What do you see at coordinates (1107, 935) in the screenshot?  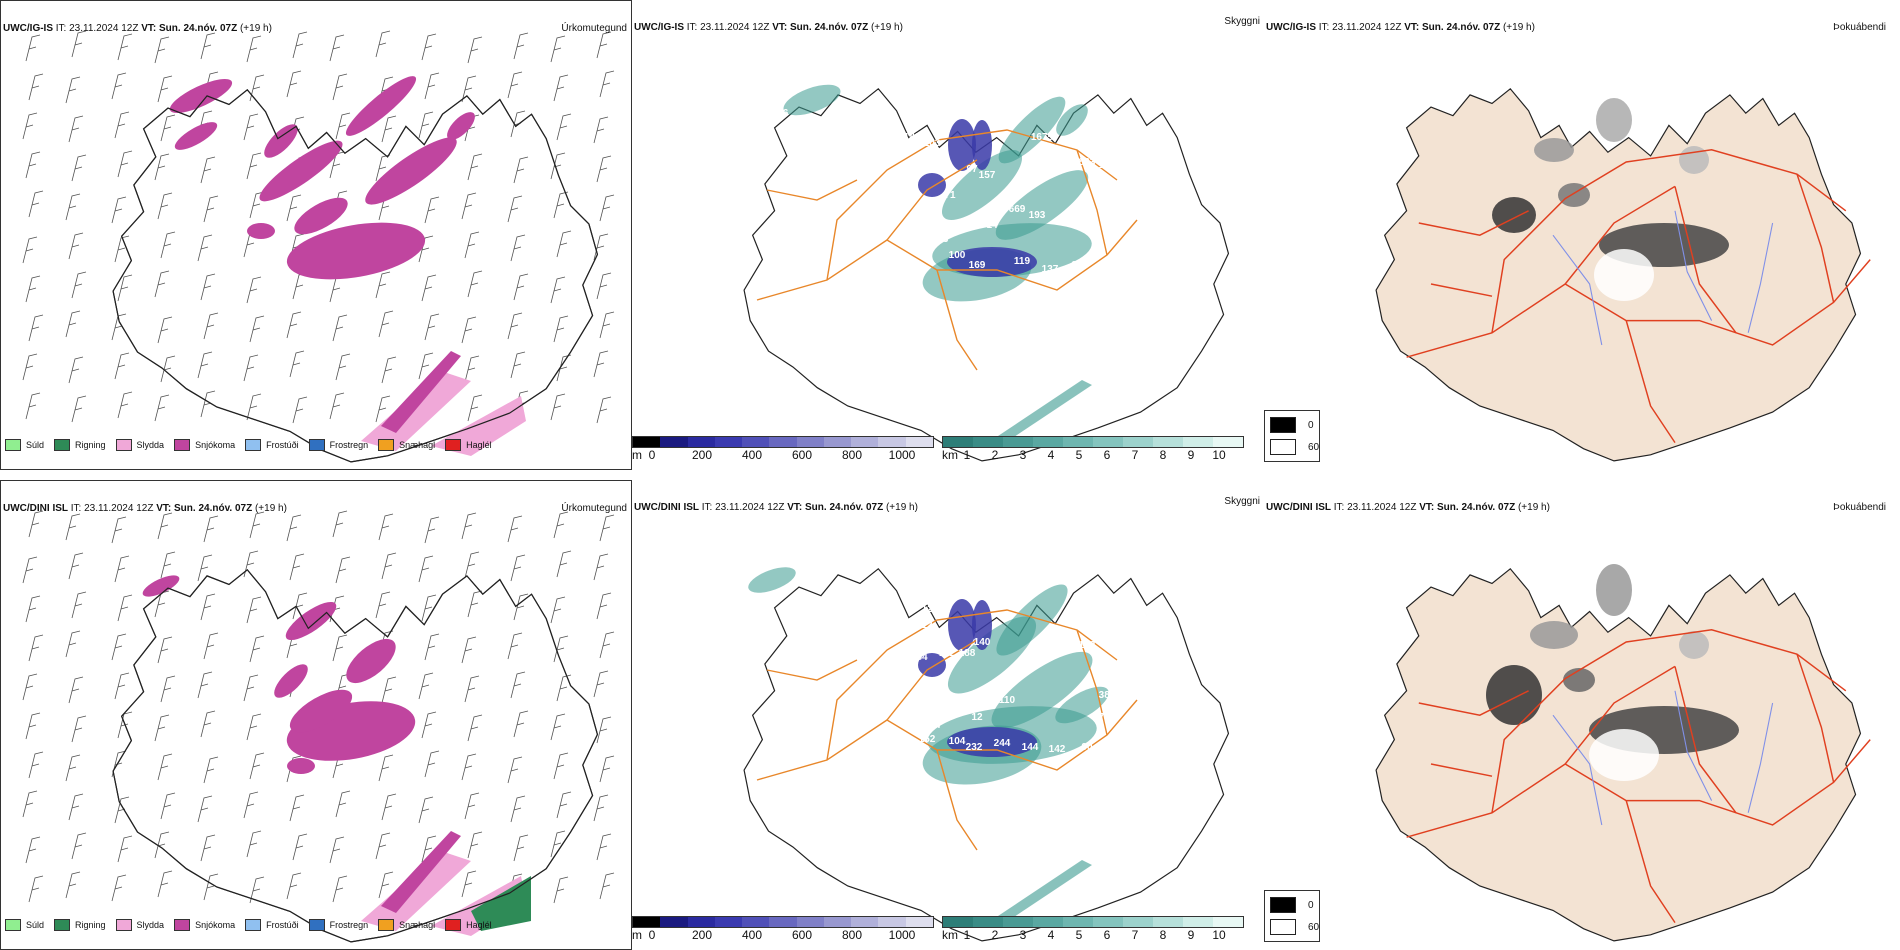 I see `vis-tick: 6` at bounding box center [1107, 935].